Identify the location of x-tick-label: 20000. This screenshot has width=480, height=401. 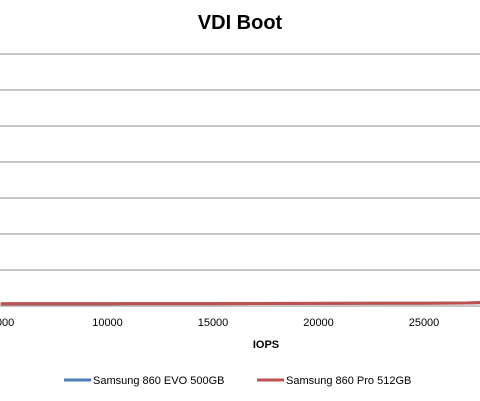
(318, 323).